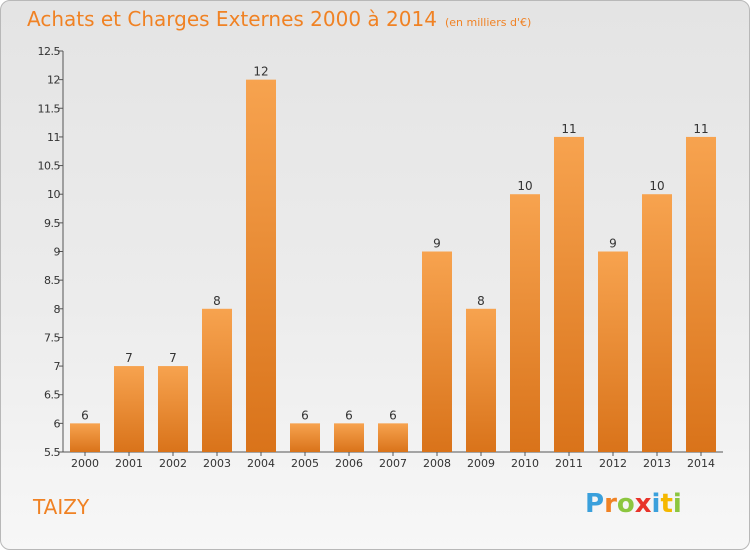  Describe the element at coordinates (525, 463) in the screenshot. I see `x-tick-label: 2010` at that location.